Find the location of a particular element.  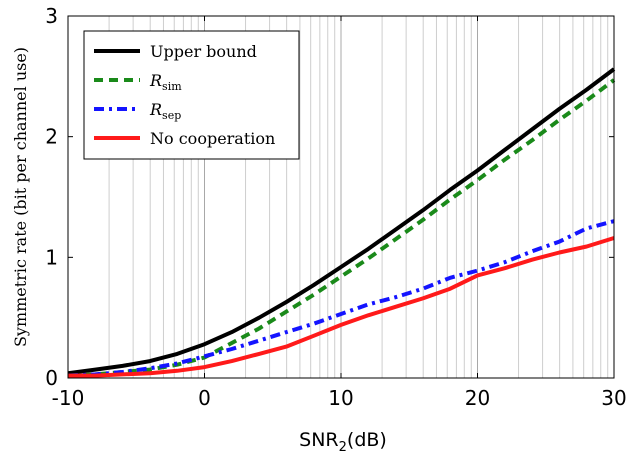

x-tick-label: 20 is located at coordinates (477, 398).